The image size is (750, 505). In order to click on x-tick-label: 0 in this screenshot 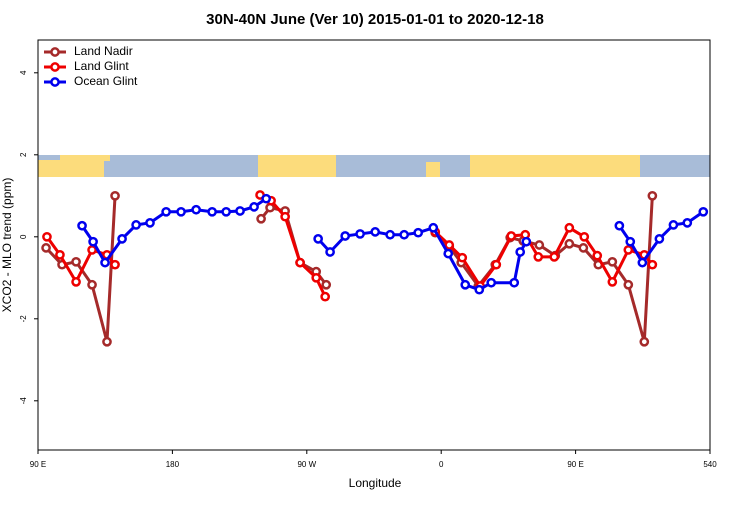, I will do `click(441, 464)`.